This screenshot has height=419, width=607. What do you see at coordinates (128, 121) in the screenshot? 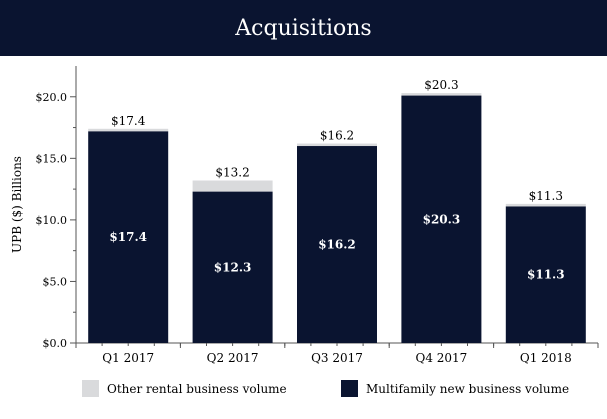
I see `data-label-total: $17.4` at bounding box center [128, 121].